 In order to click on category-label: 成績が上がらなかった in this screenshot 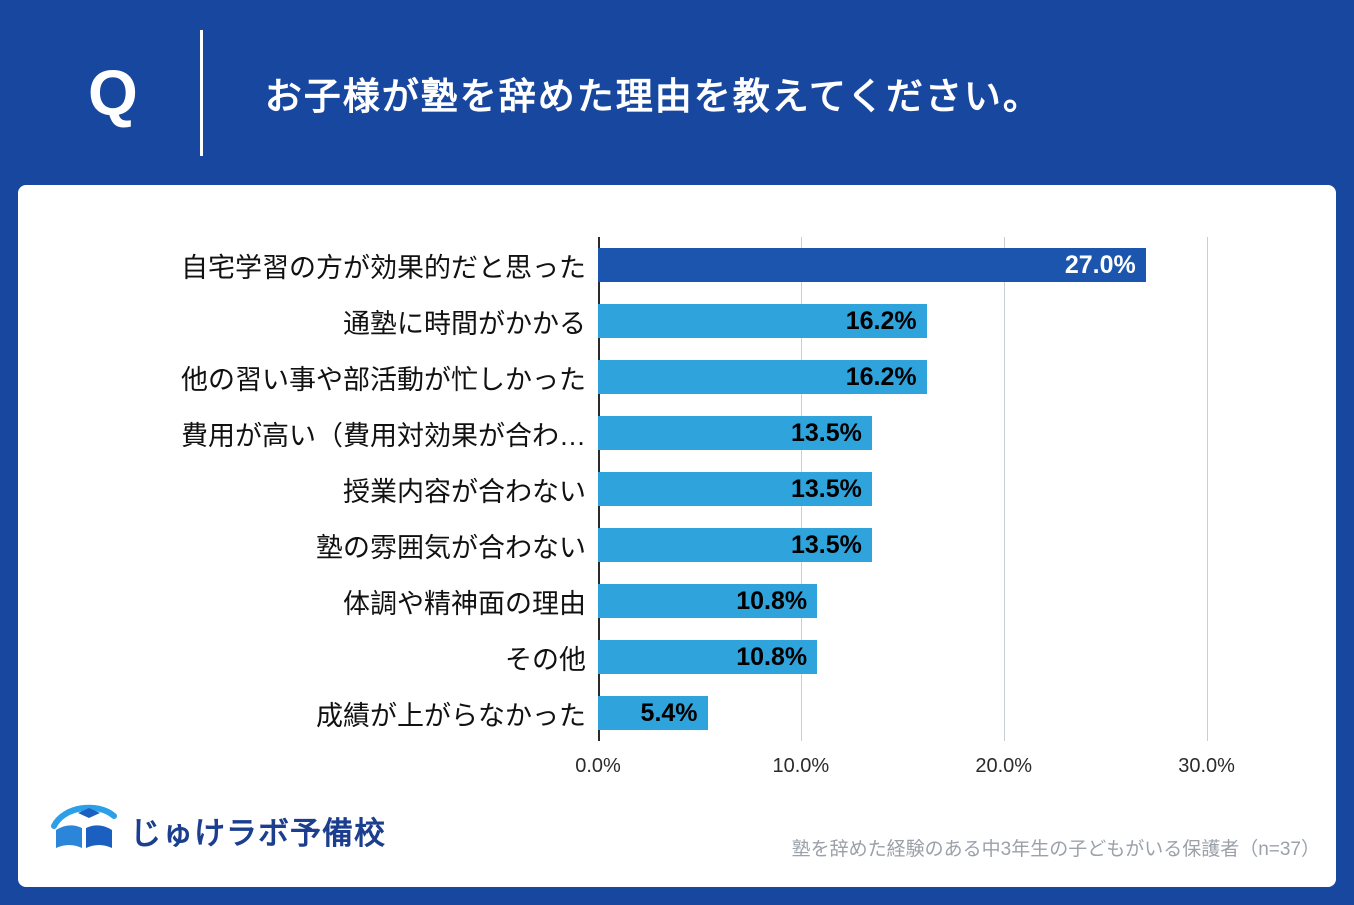, I will do `click(451, 715)`.